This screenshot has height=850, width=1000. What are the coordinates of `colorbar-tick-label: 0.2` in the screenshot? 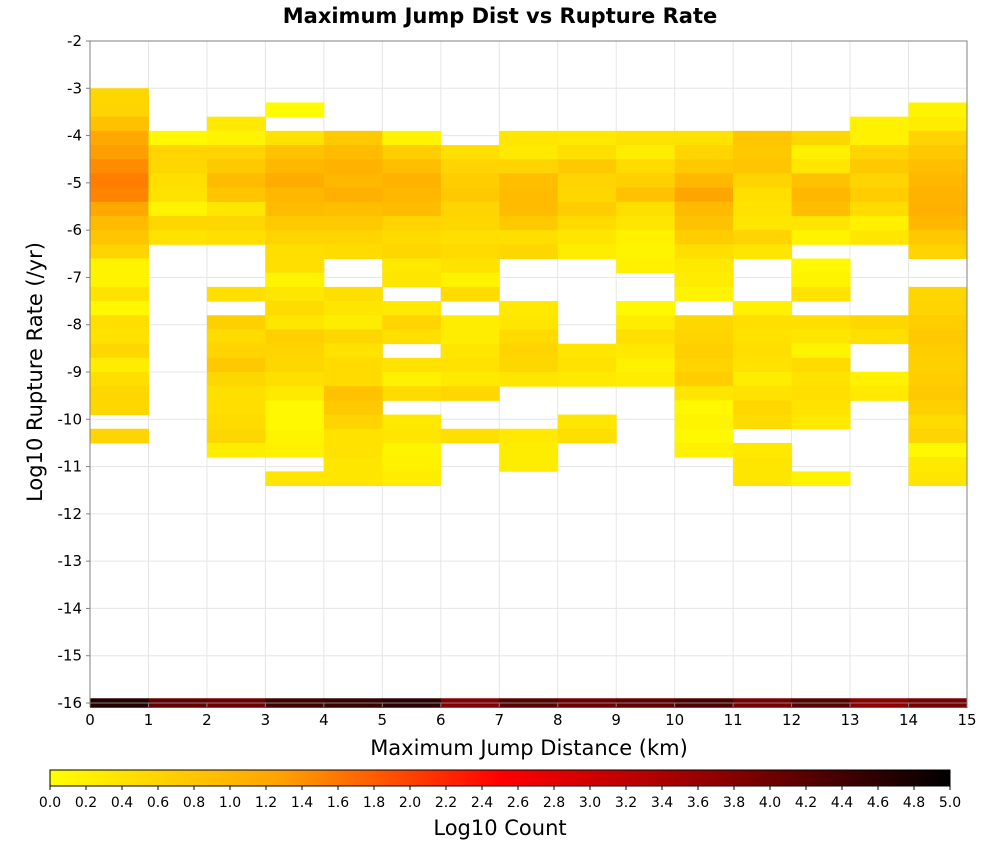 It's located at (86, 803).